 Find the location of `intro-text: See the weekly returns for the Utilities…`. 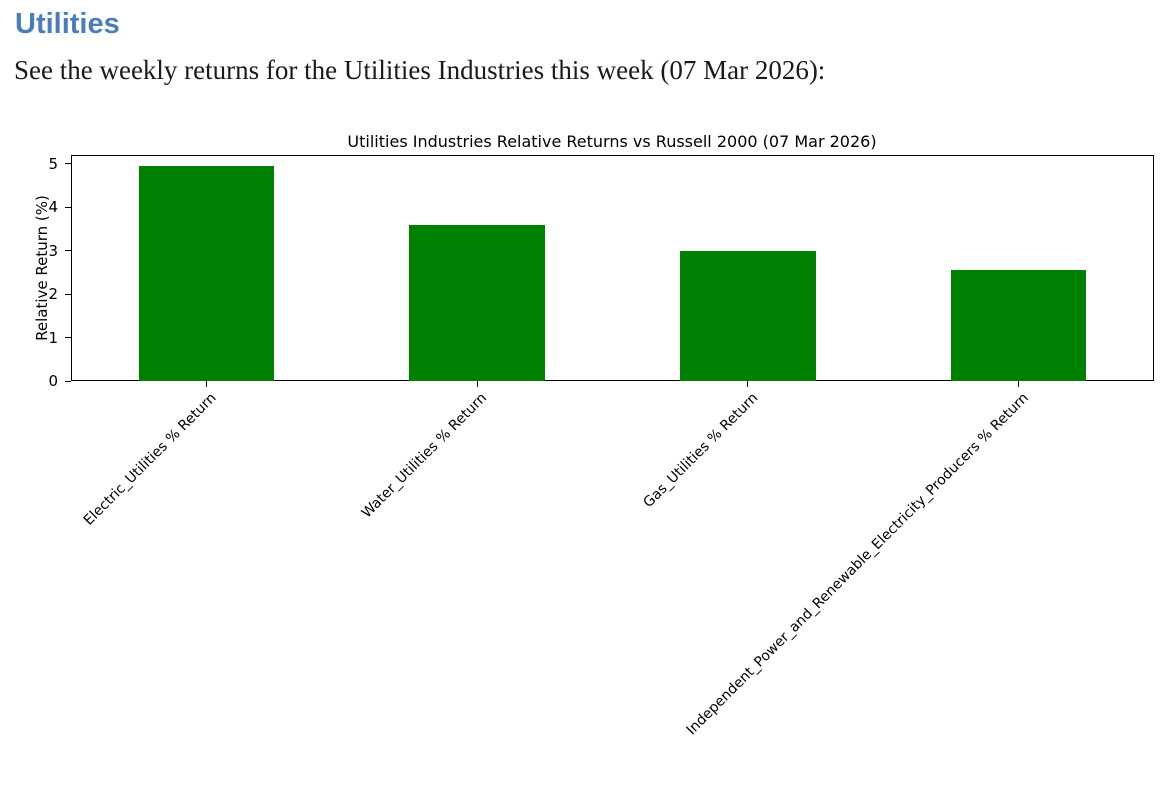

intro-text: See the weekly returns for the Utilities… is located at coordinates (420, 70).